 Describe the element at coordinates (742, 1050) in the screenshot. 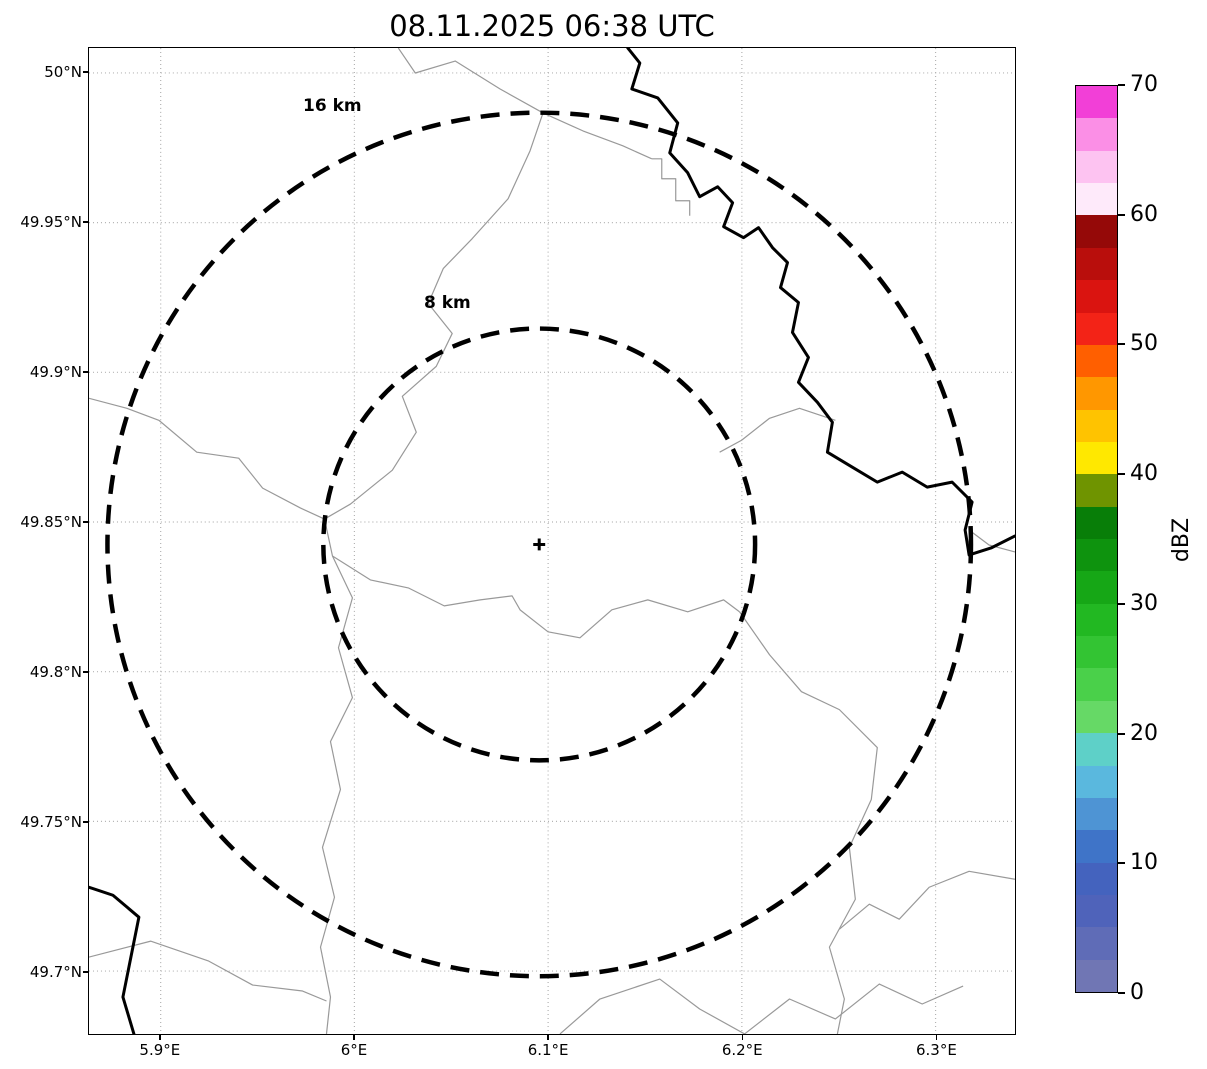

I see `x-tick-label: 6.2°E` at that location.